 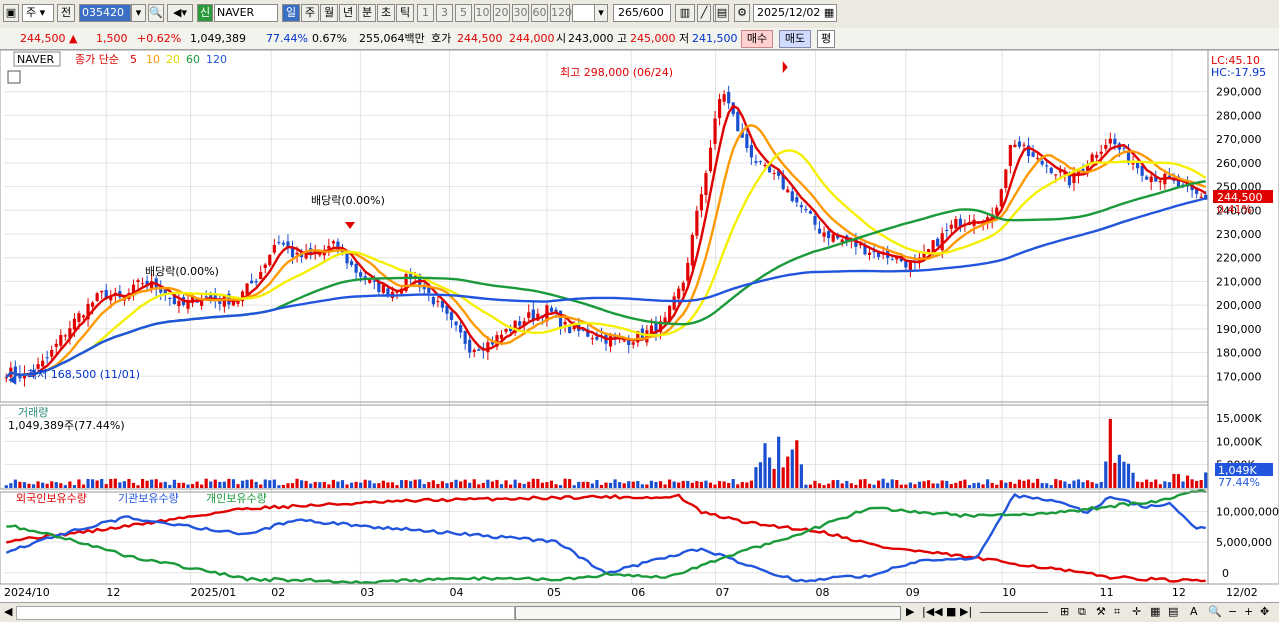 What do you see at coordinates (444, 13) in the screenshot?
I see `interval-3: 3` at bounding box center [444, 13].